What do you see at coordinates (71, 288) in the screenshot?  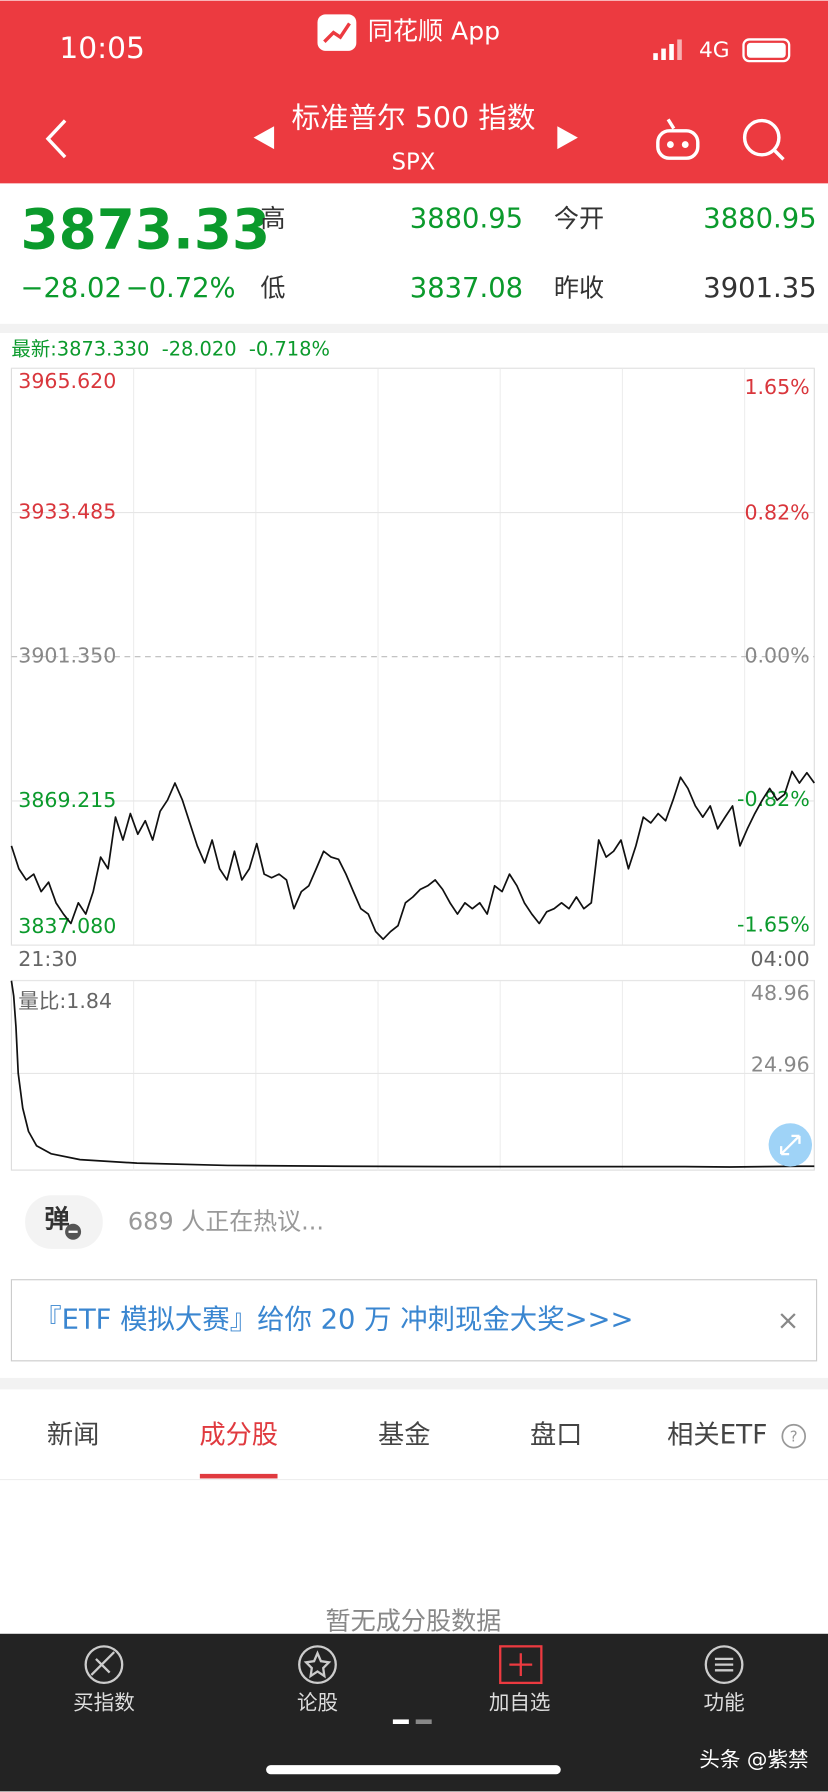 I see `change: −28.02` at bounding box center [71, 288].